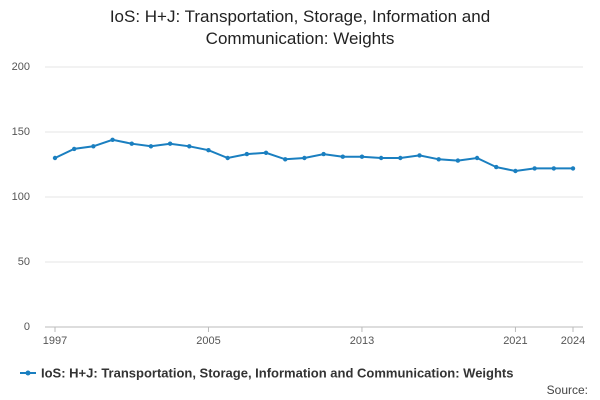 The height and width of the screenshot is (400, 600). What do you see at coordinates (21, 132) in the screenshot?
I see `y-tick-label: 150` at bounding box center [21, 132].